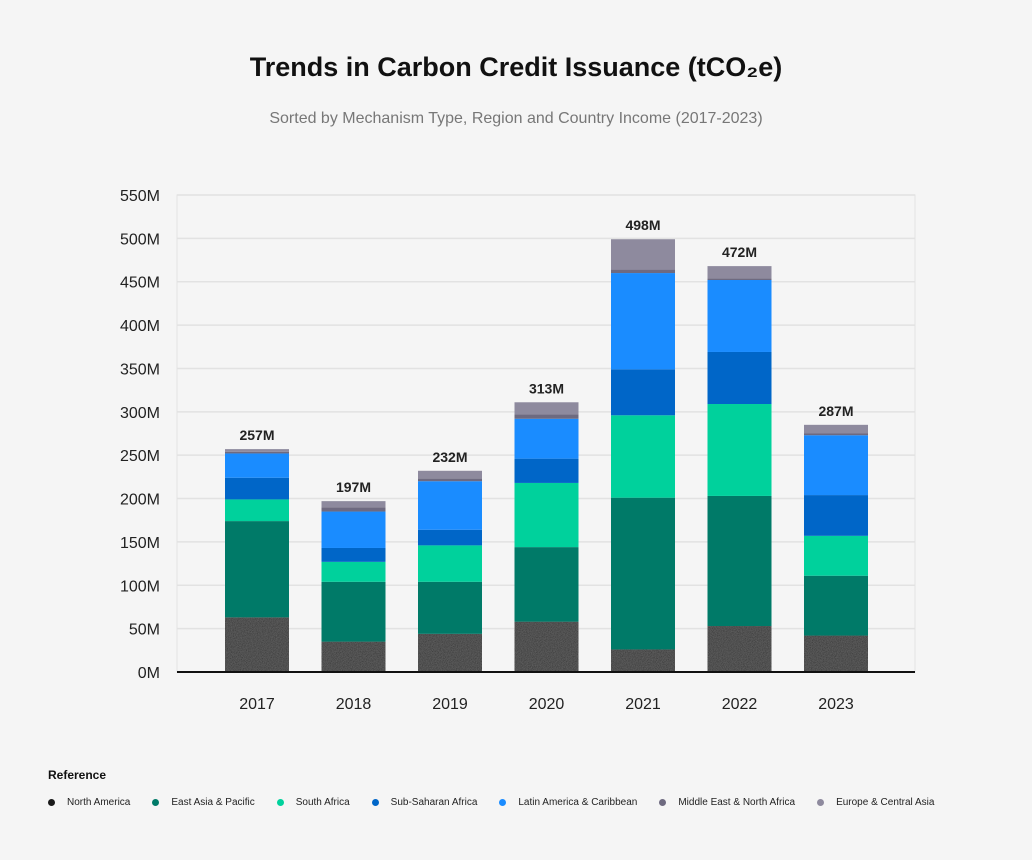 Image resolution: width=1032 pixels, height=860 pixels. I want to click on total-label: 498M, so click(642, 225).